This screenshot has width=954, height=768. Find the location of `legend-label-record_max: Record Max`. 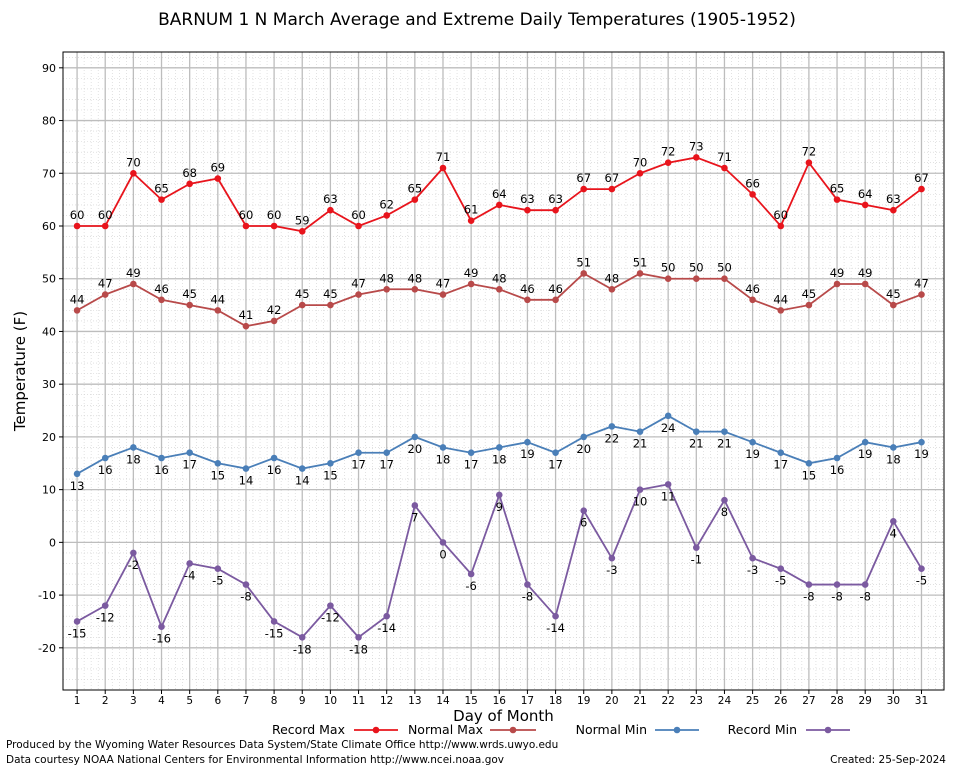

legend-label-record_max: Record Max is located at coordinates (308, 729).